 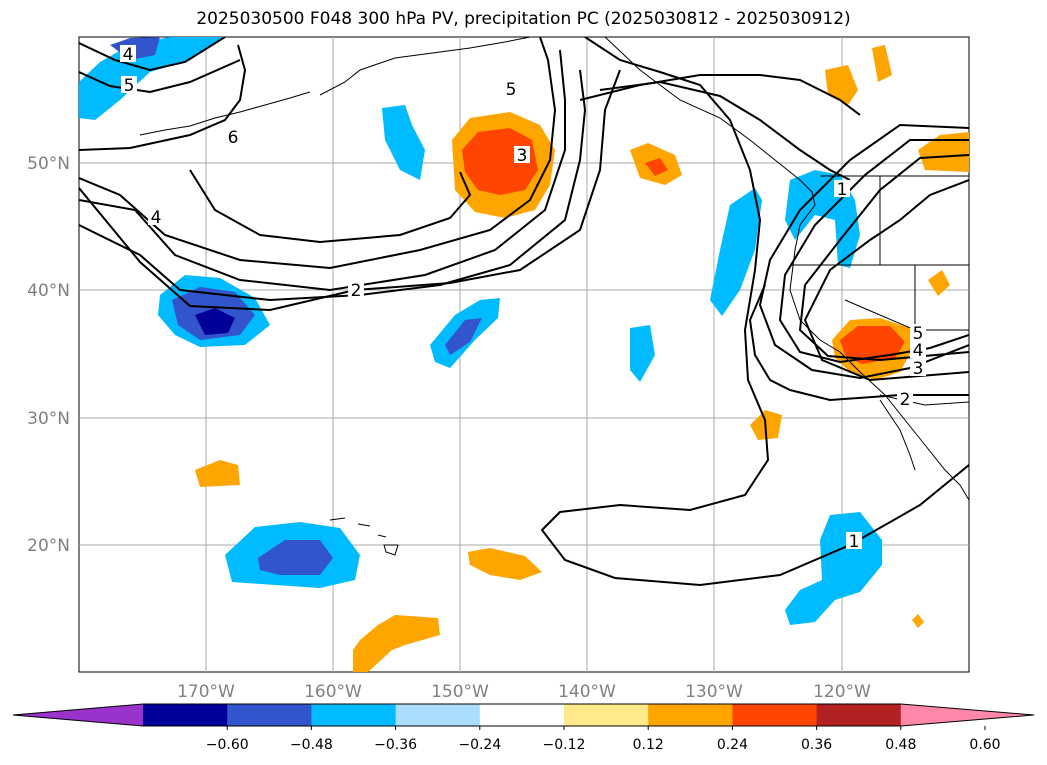 I want to click on colorbar-tick-label: −0.24, so click(x=479, y=745).